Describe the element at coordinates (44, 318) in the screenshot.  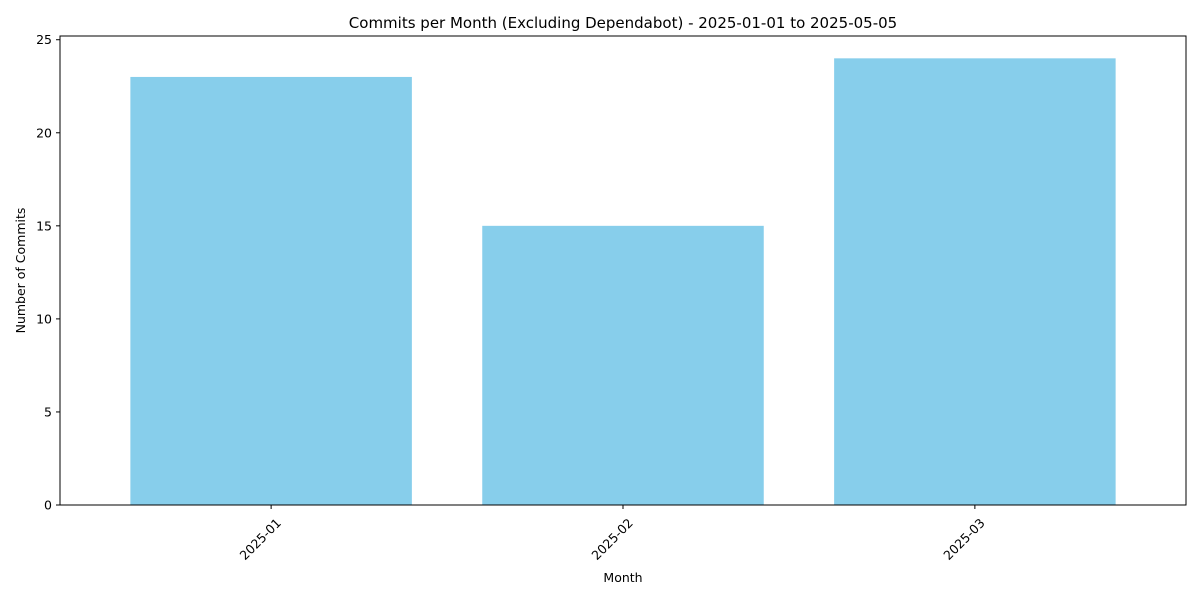
I see `y-tick-label: 10` at that location.